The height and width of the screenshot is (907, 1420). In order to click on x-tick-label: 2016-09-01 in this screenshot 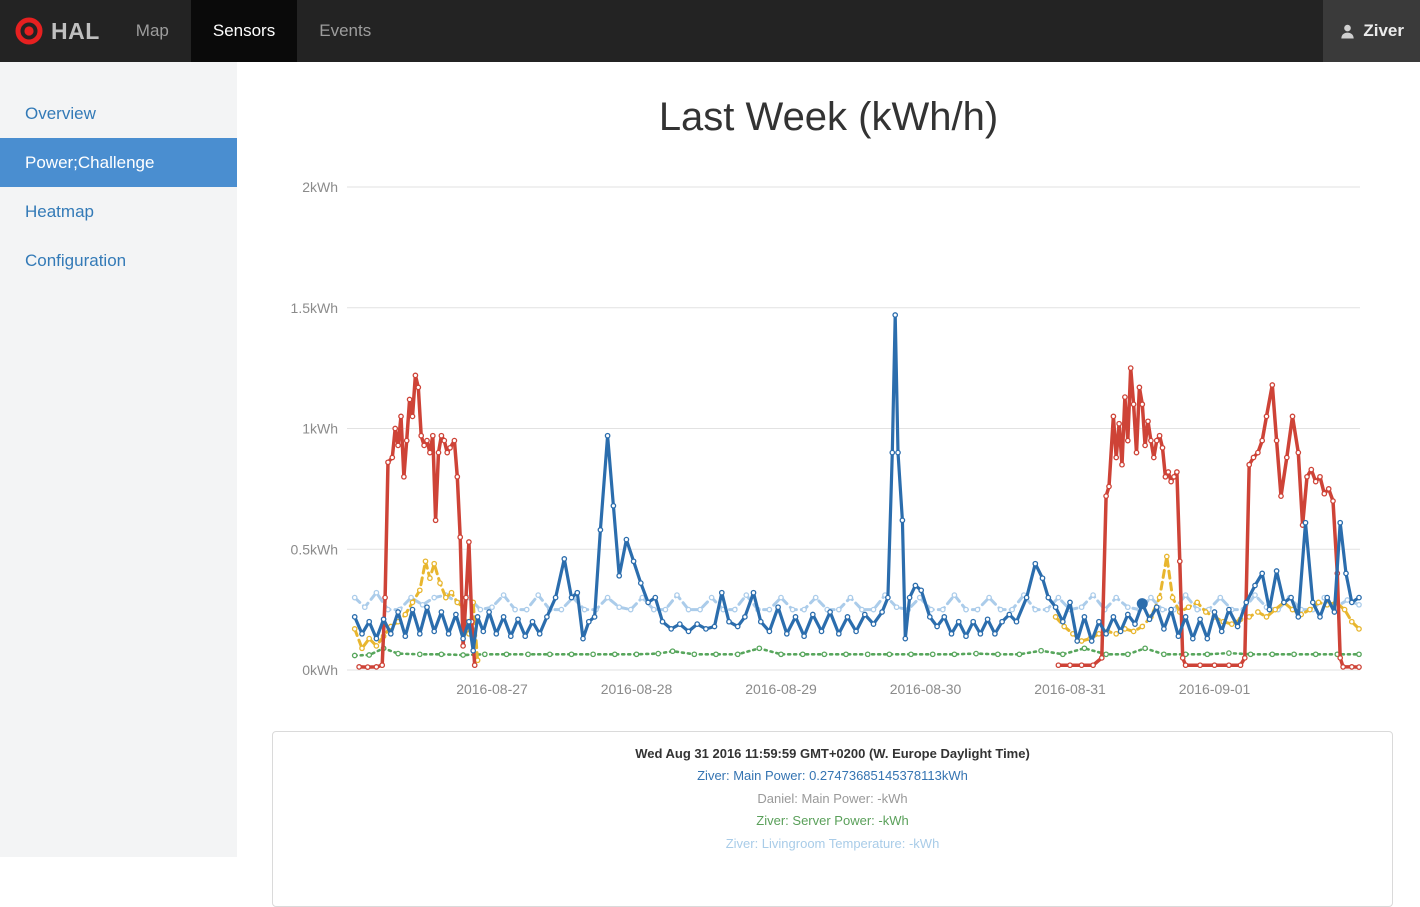, I will do `click(1215, 689)`.